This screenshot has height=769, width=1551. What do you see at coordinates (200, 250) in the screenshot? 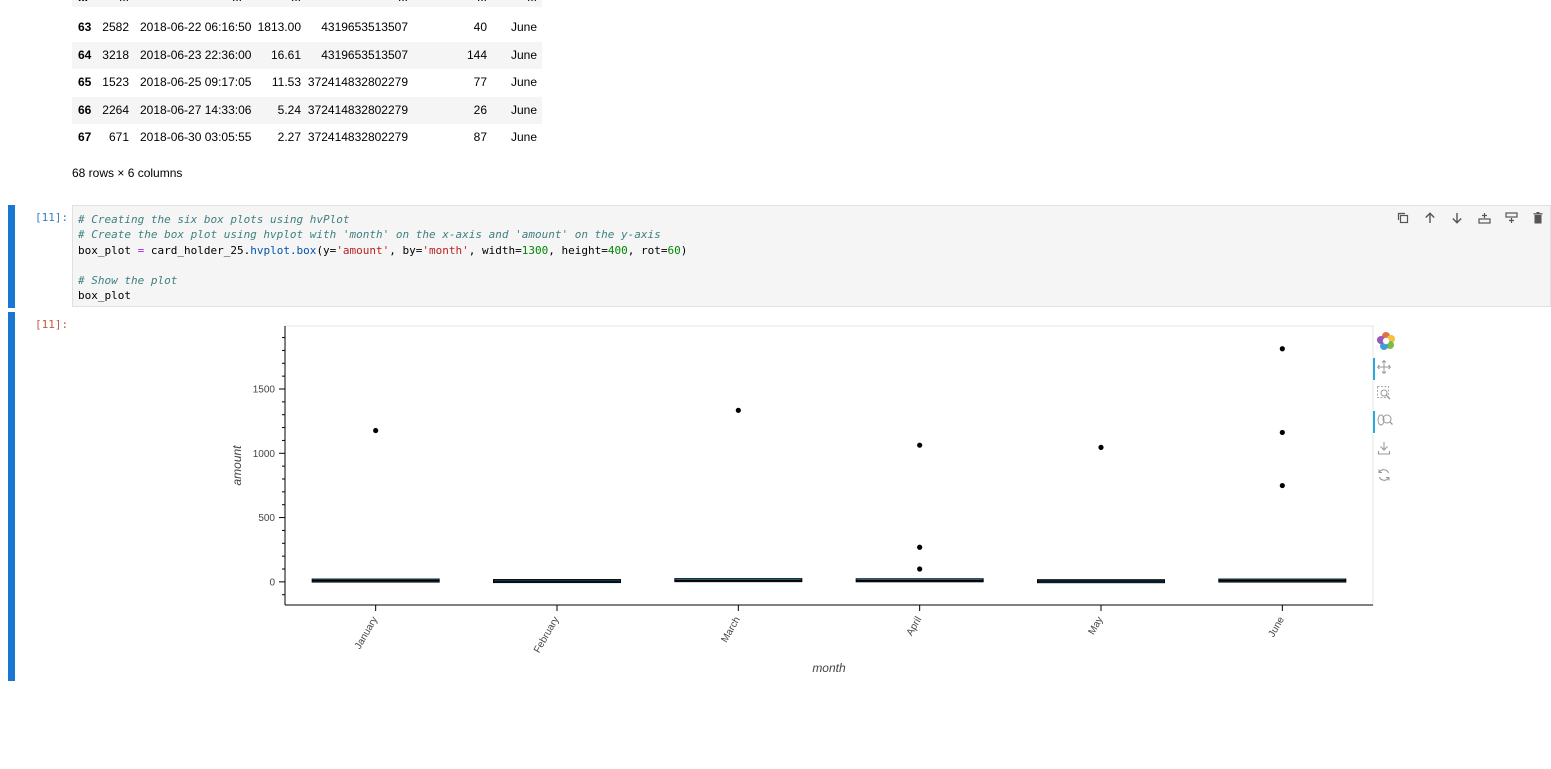
I see `code-object: card_holder_25.` at bounding box center [200, 250].